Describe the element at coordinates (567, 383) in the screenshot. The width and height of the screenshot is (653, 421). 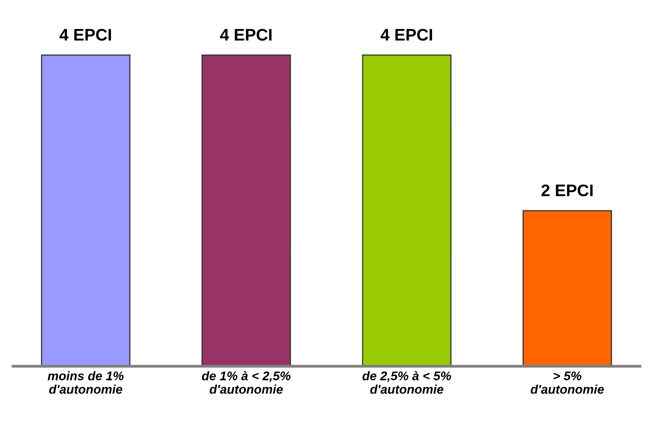
I see `x-tick-label: > 5% d'autonomie` at that location.